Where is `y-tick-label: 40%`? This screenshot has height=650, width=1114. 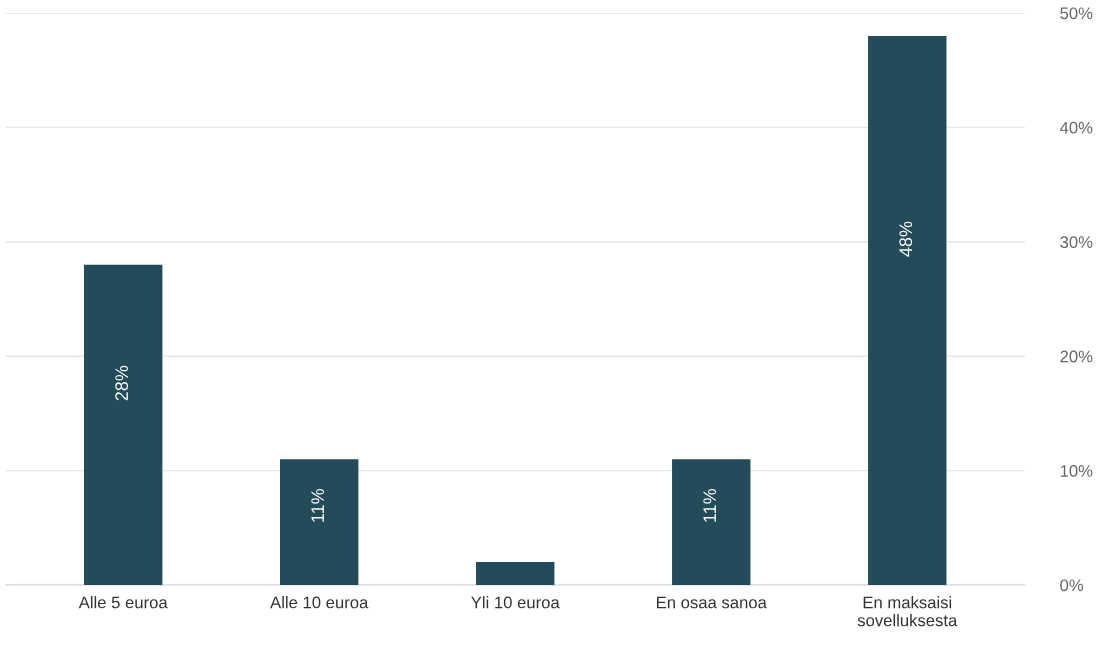
y-tick-label: 40% is located at coordinates (1076, 127).